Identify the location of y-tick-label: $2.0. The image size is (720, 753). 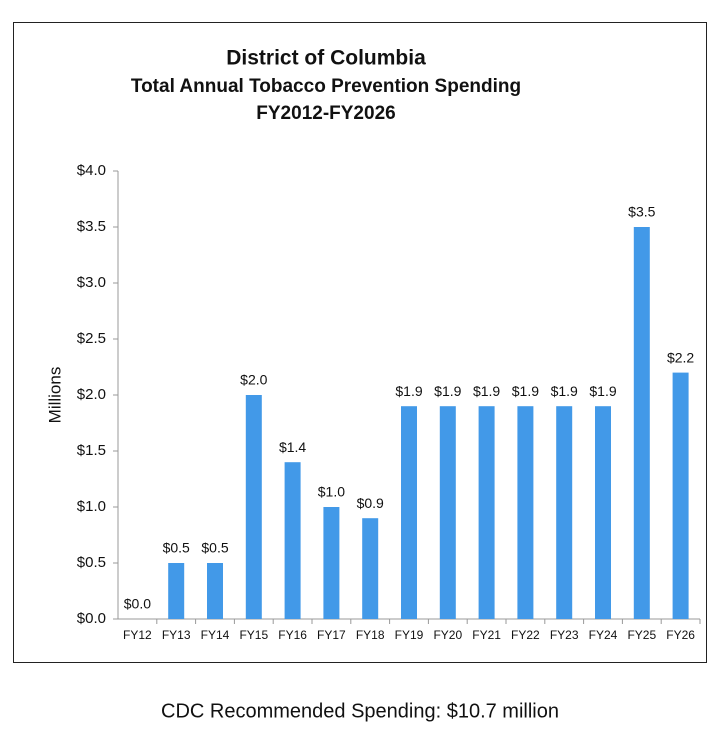
(91, 394).